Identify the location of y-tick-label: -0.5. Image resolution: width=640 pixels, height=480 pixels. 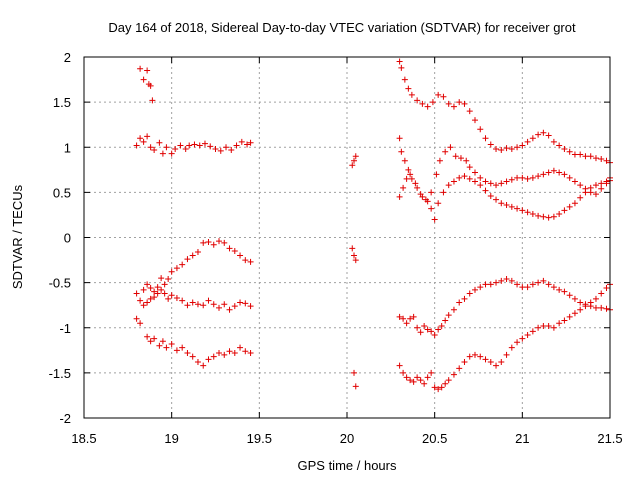
(60, 283).